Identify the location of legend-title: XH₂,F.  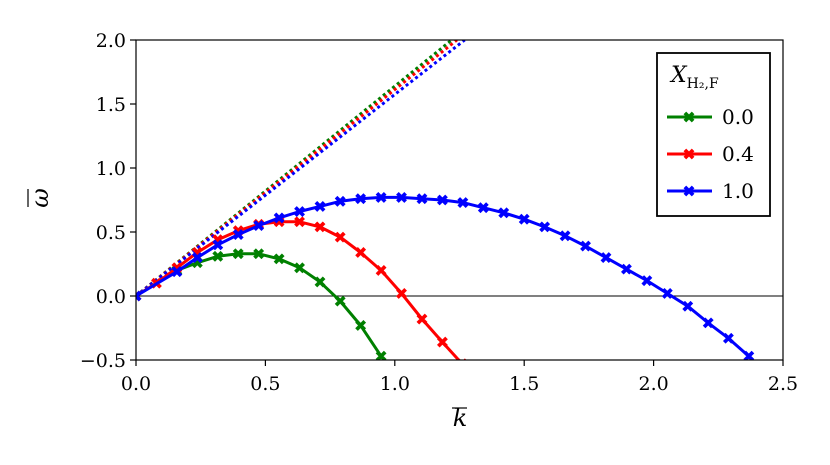
(694, 77).